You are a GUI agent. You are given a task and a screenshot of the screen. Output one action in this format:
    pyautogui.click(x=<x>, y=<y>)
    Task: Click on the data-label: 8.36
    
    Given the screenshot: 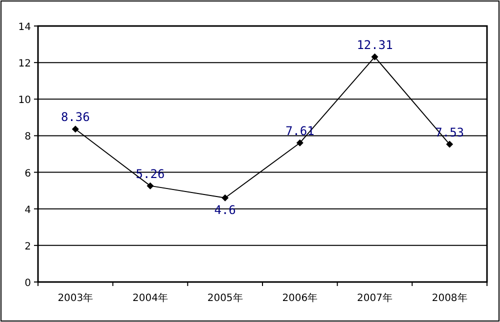 What is the action you would take?
    pyautogui.click(x=75, y=117)
    